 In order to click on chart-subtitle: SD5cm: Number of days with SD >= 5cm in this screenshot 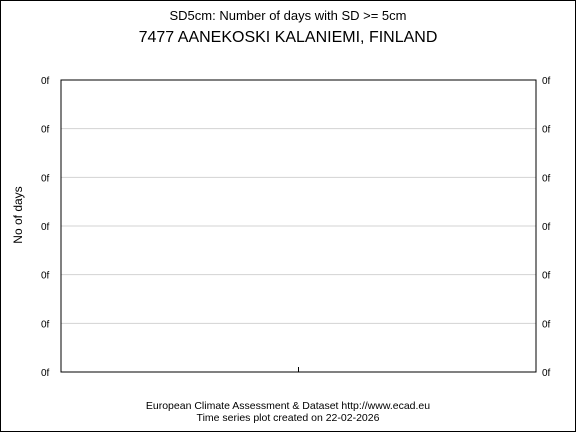, I will do `click(288, 15)`.